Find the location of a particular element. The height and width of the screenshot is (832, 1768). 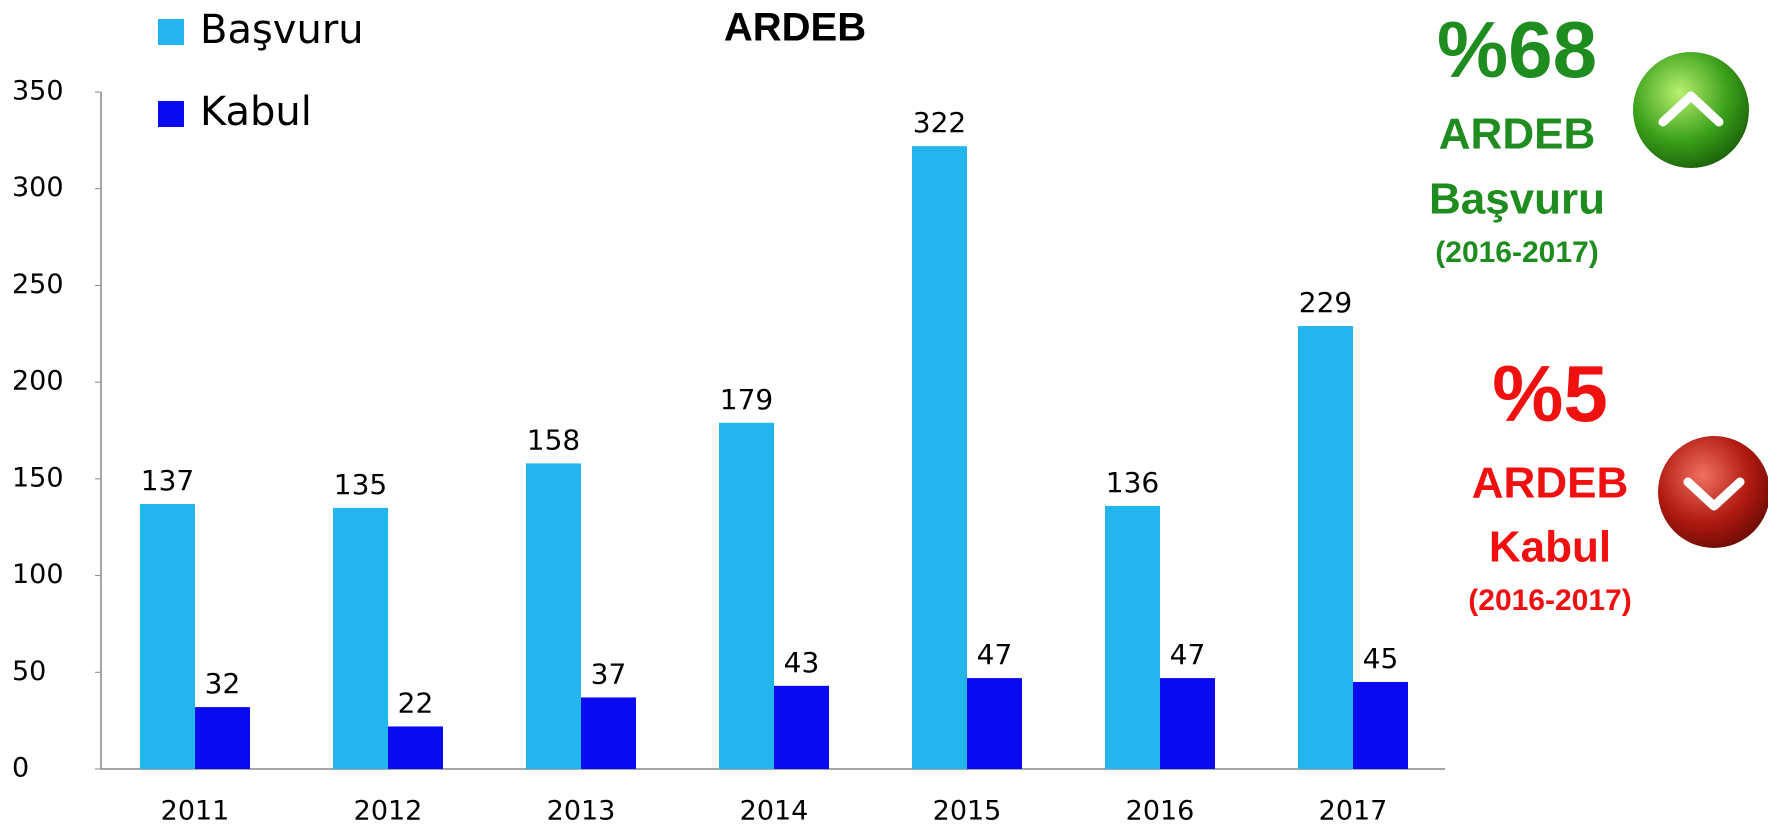

annotation: %68 is located at coordinates (1517, 49).